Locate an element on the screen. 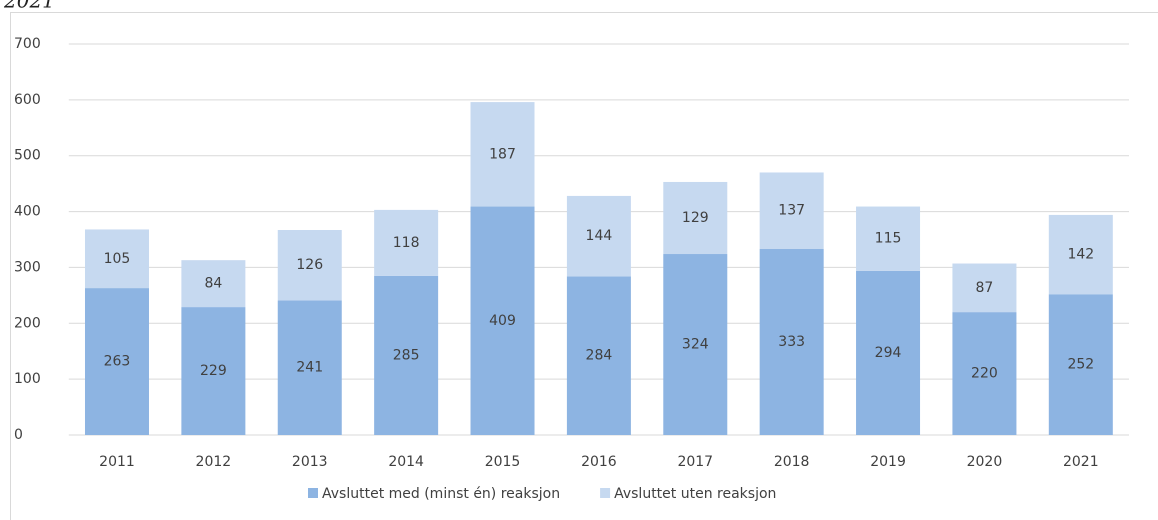  data-label: 129 is located at coordinates (695, 218).